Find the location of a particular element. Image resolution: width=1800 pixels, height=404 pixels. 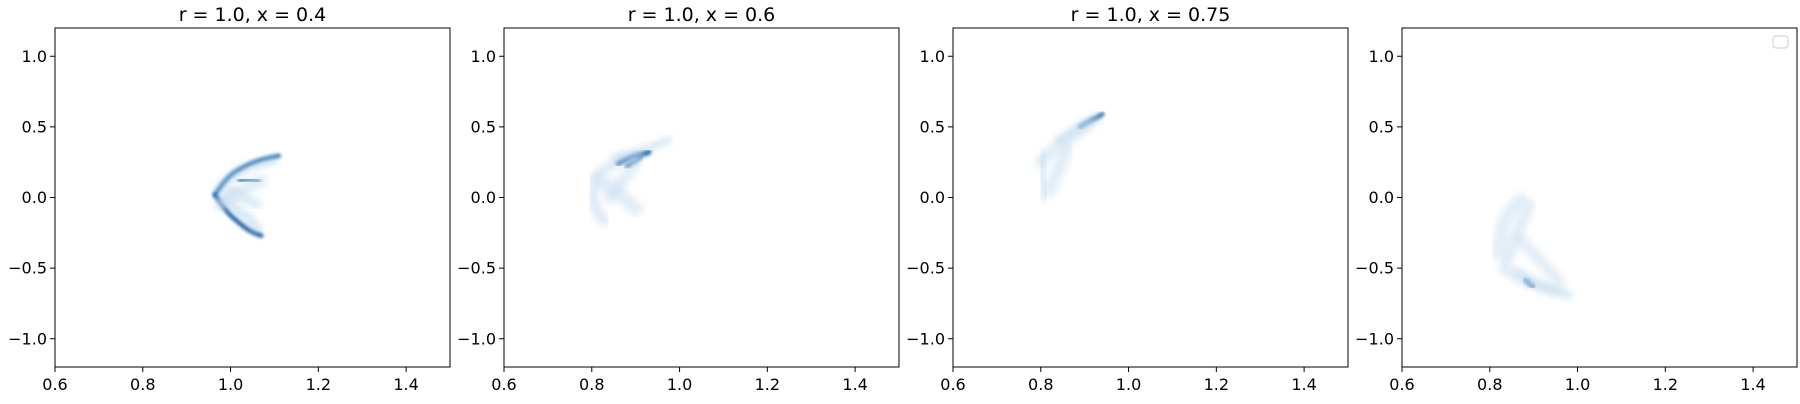

legend-box is located at coordinates (1780, 42).